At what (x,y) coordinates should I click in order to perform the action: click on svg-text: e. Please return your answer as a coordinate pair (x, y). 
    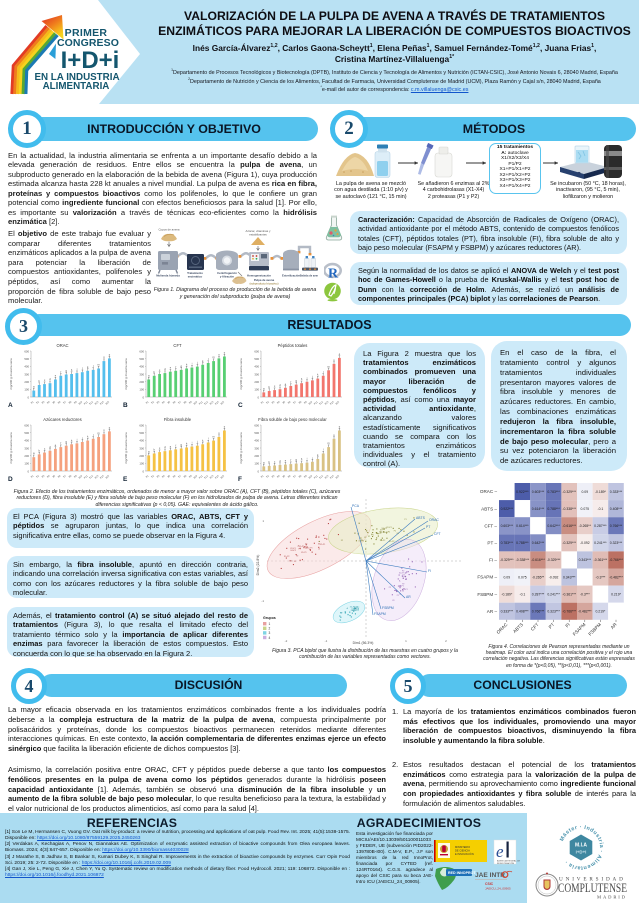
    Looking at the image, I should click on (56, 445).